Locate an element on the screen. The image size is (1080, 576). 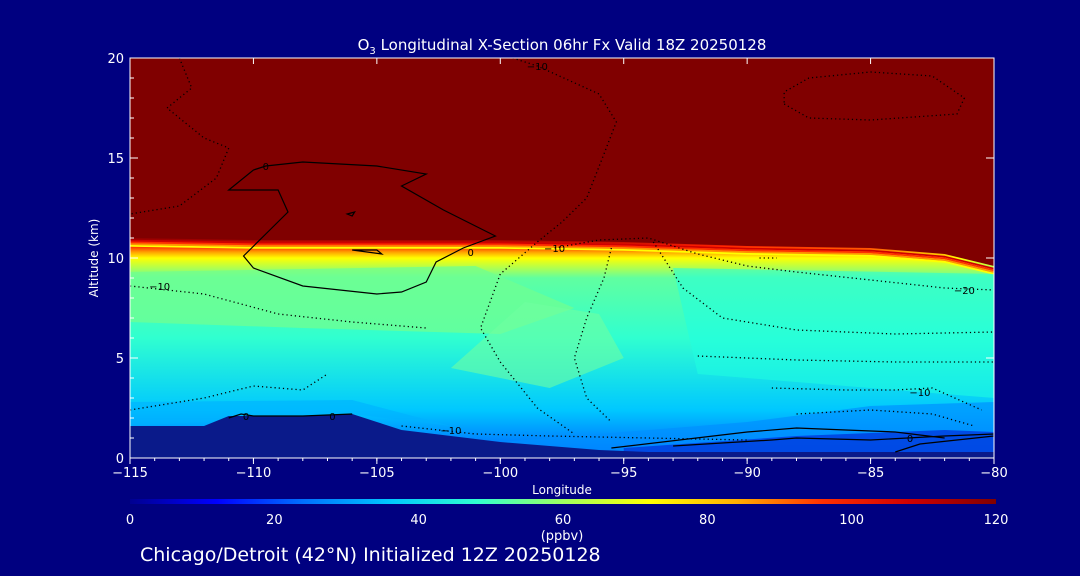
ozone-patch-lowblue is located at coordinates (290, 413).